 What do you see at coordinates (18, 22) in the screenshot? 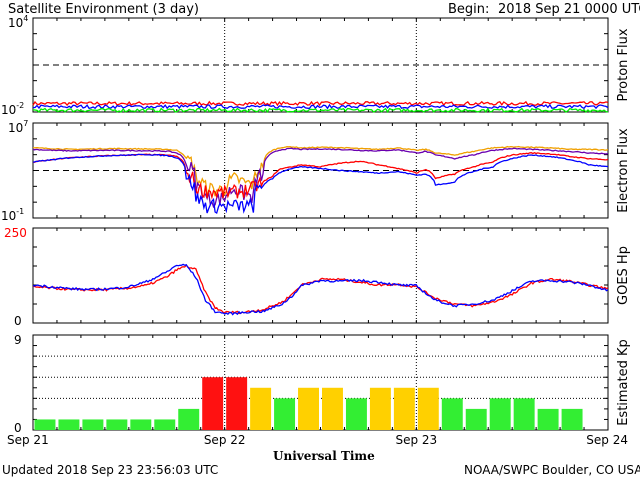
I see `proton-y-tick-label-high: 104` at bounding box center [18, 22].